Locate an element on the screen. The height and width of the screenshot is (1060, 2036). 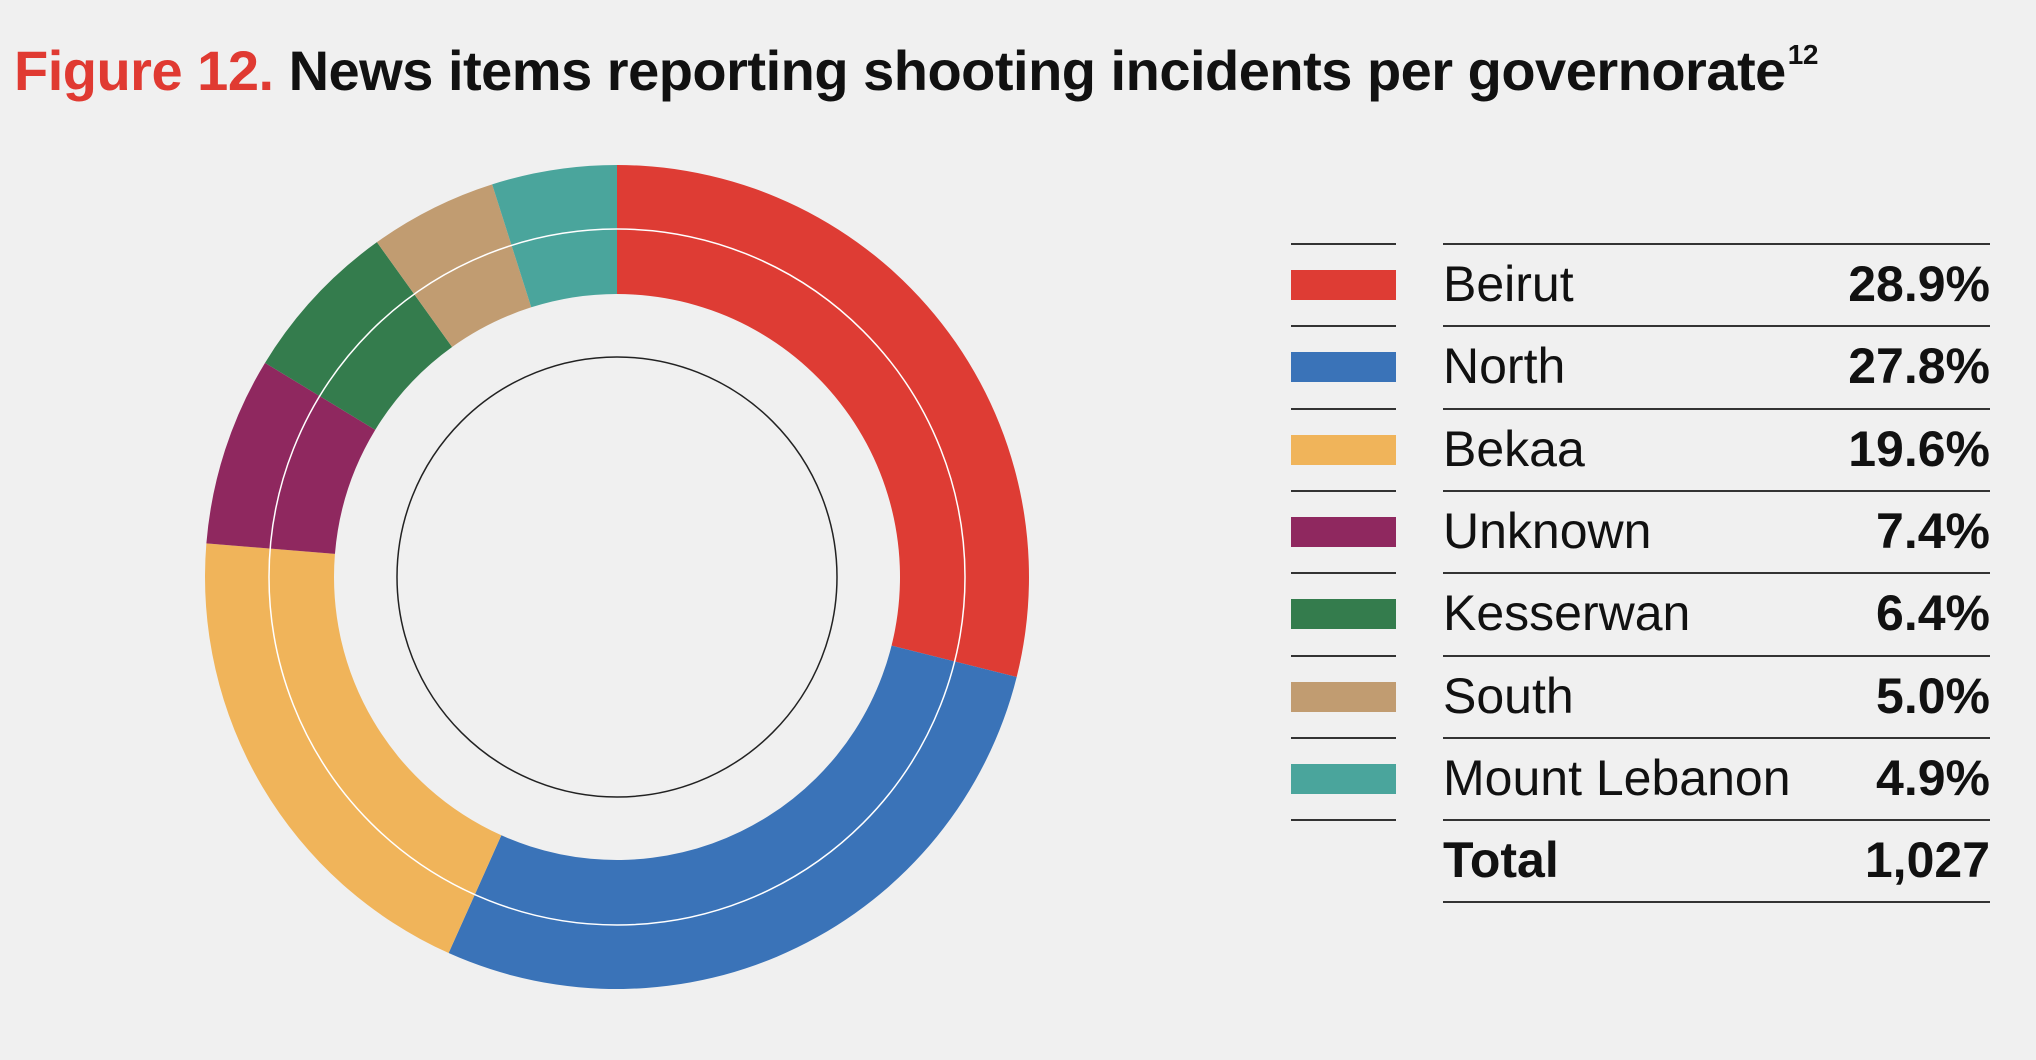
donut-slice-north is located at coordinates (732, 817).